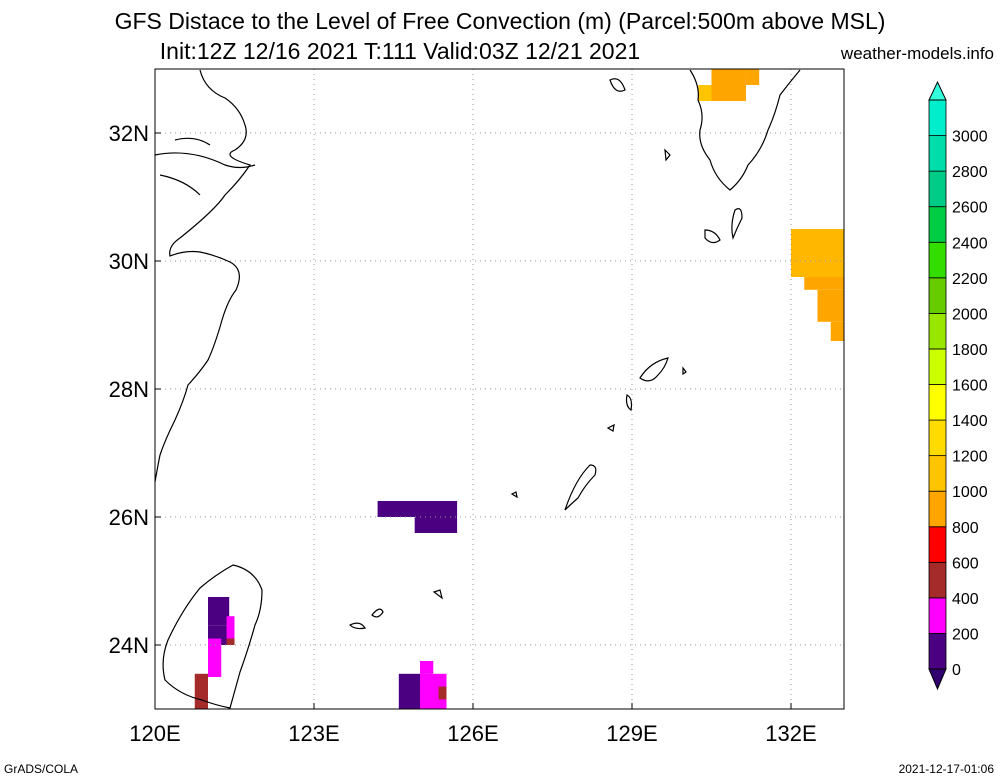 The height and width of the screenshot is (779, 1000). I want to click on colorbar-label: 0, so click(956, 670).